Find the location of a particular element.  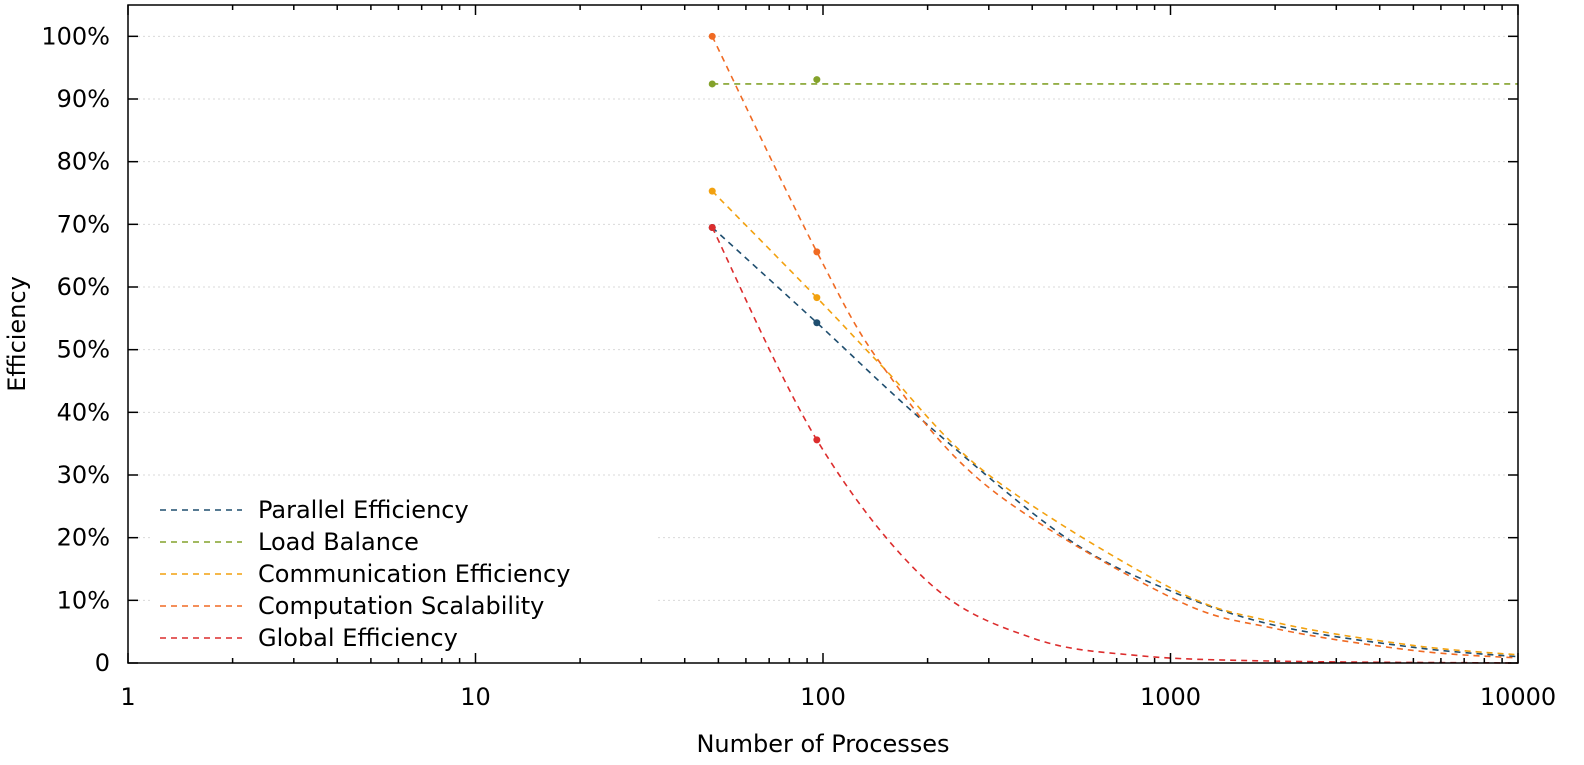

y-tick-label: 90% is located at coordinates (83, 99).